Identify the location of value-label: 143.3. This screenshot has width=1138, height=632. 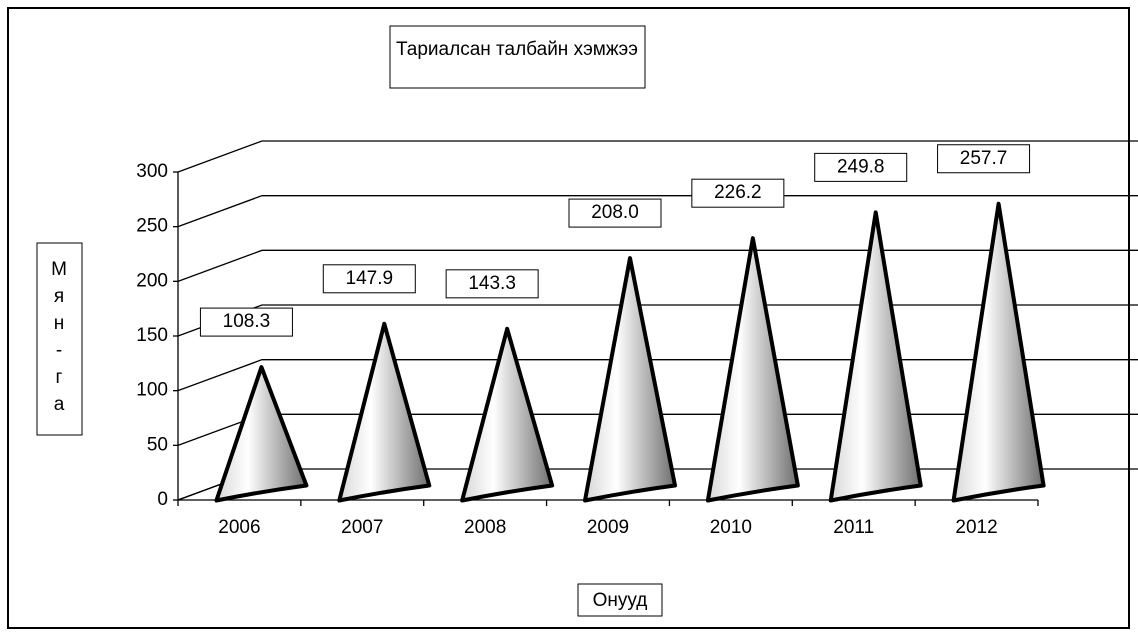
(492, 283).